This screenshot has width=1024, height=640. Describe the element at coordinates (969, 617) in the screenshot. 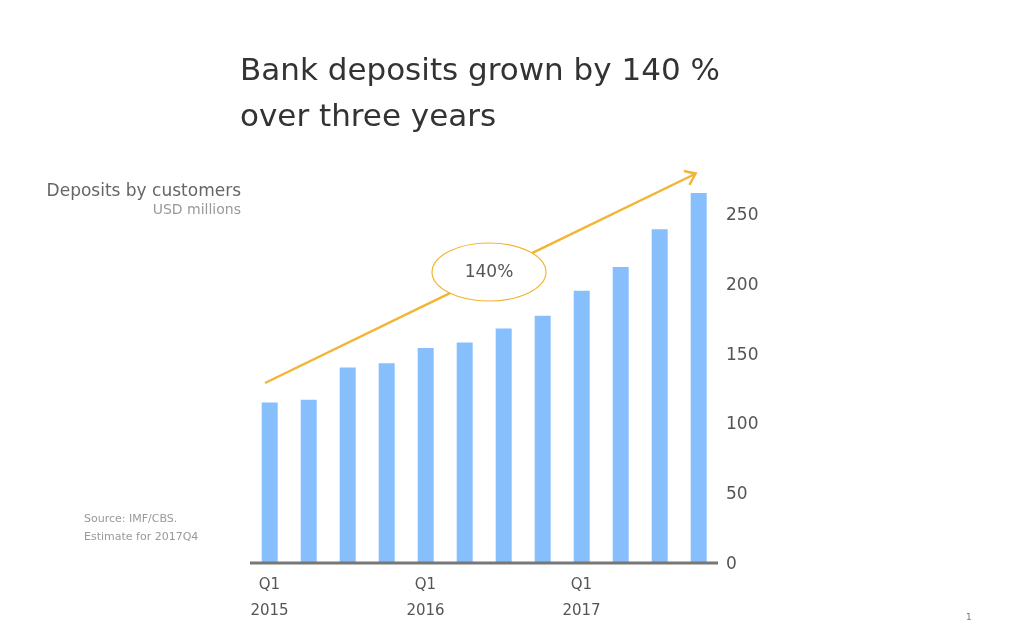

I see `text: 1` at that location.